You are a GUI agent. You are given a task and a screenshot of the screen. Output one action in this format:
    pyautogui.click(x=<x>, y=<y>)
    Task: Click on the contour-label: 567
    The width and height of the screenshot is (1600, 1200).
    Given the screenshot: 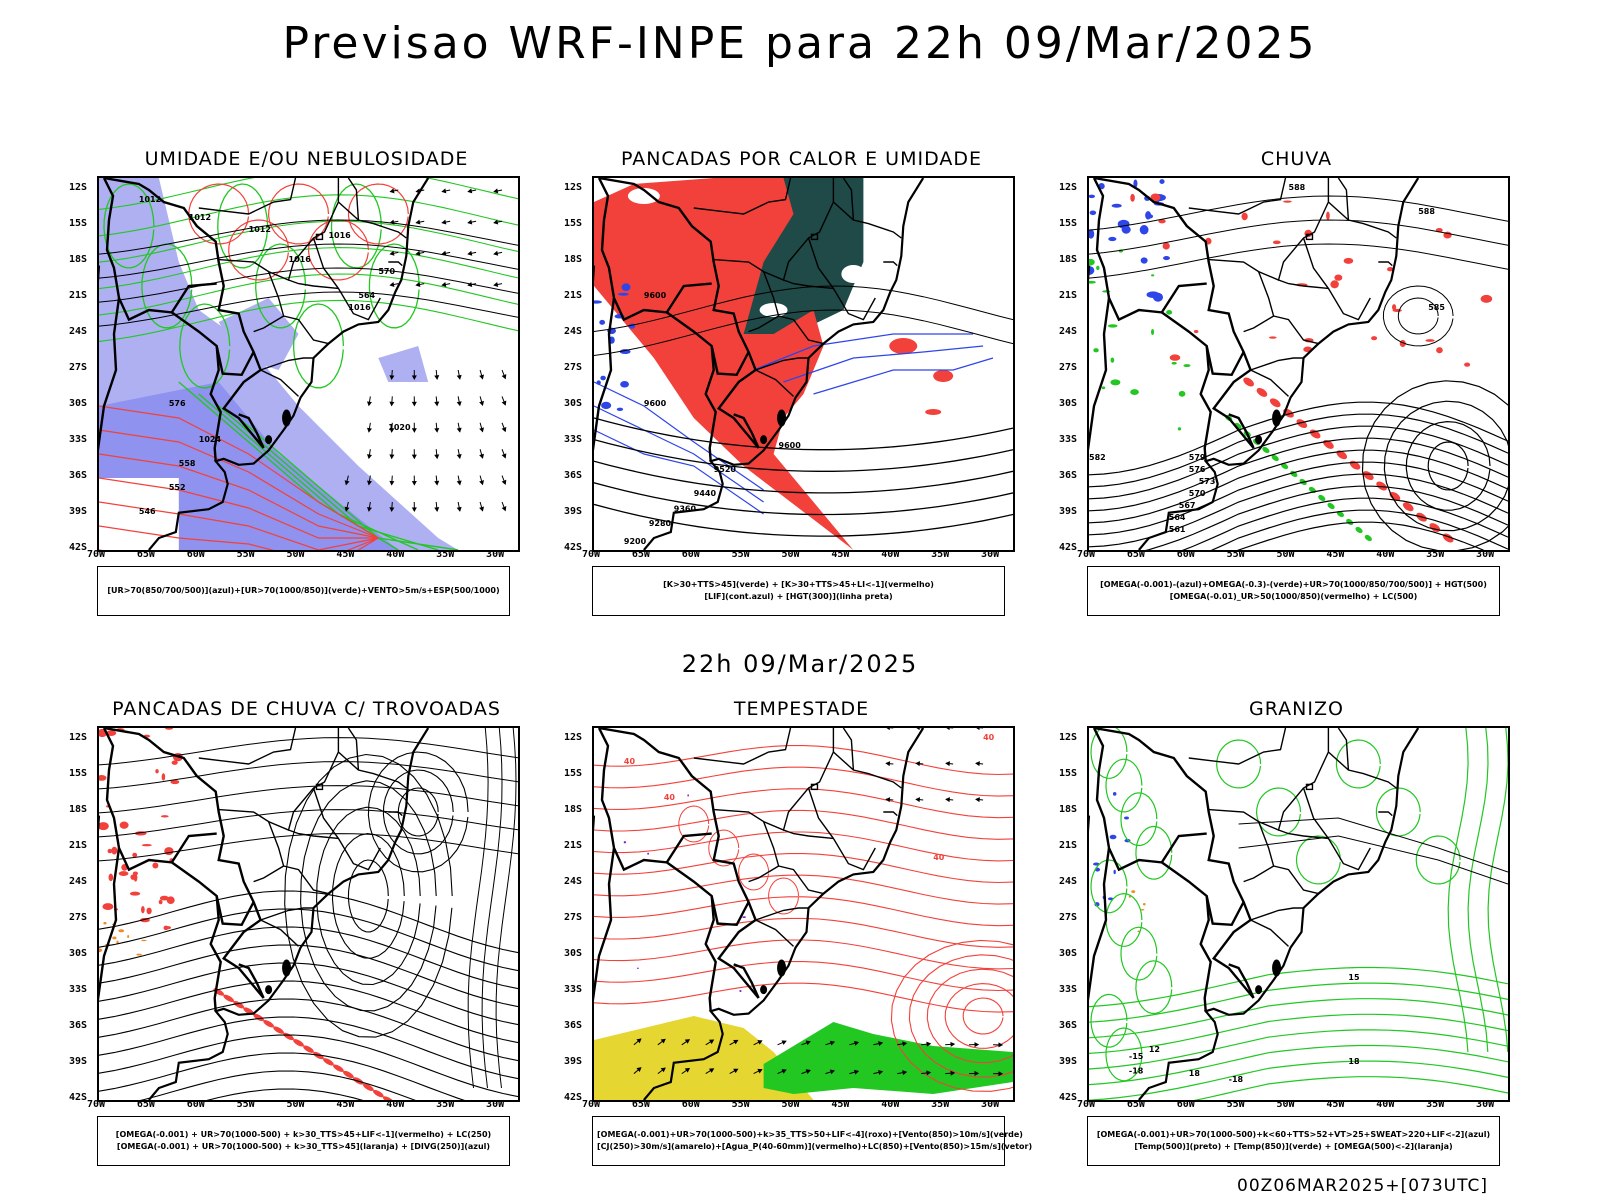 What is the action you would take?
    pyautogui.click(x=1187, y=505)
    